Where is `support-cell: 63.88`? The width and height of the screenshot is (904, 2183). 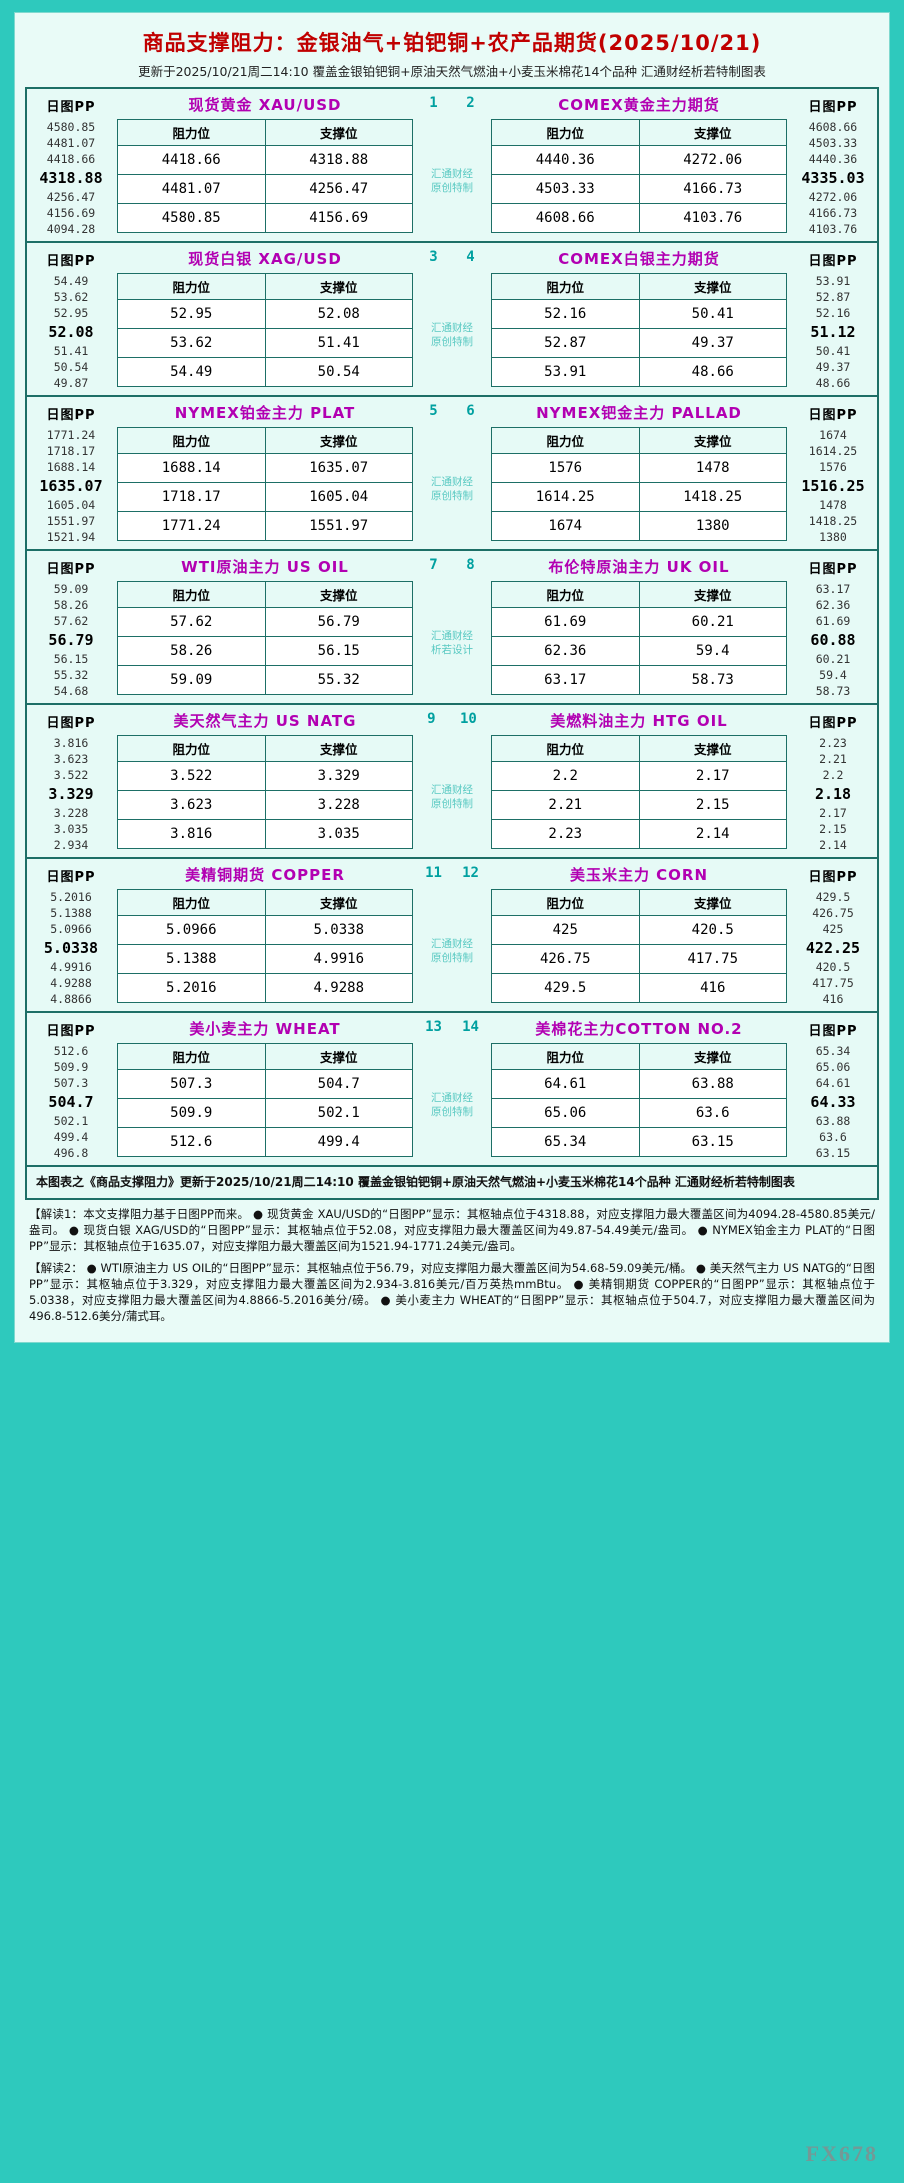
support-cell: 63.88 is located at coordinates (712, 1084).